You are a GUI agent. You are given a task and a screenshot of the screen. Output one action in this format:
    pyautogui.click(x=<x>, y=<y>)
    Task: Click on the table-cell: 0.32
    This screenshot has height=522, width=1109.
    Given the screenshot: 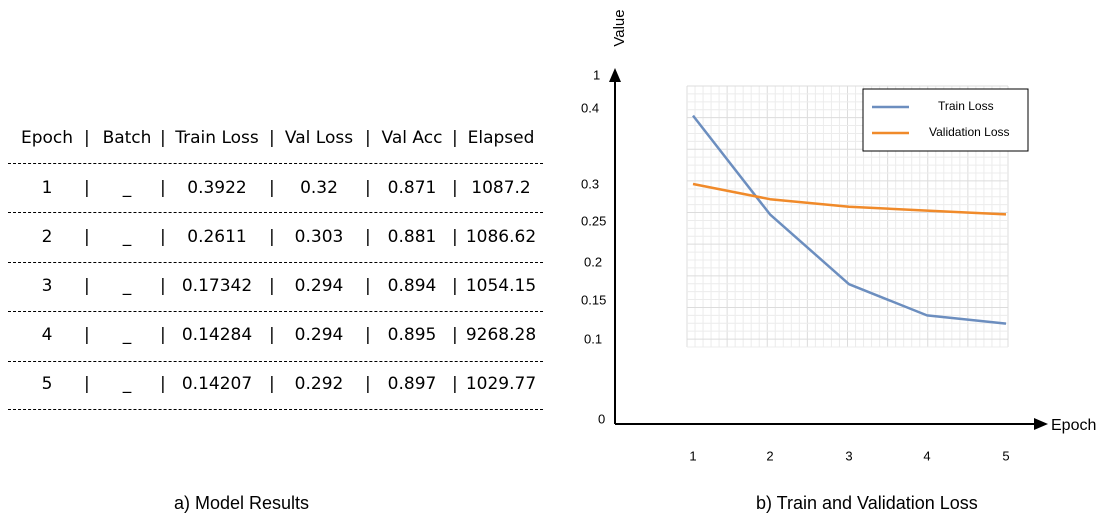 What is the action you would take?
    pyautogui.click(x=319, y=188)
    